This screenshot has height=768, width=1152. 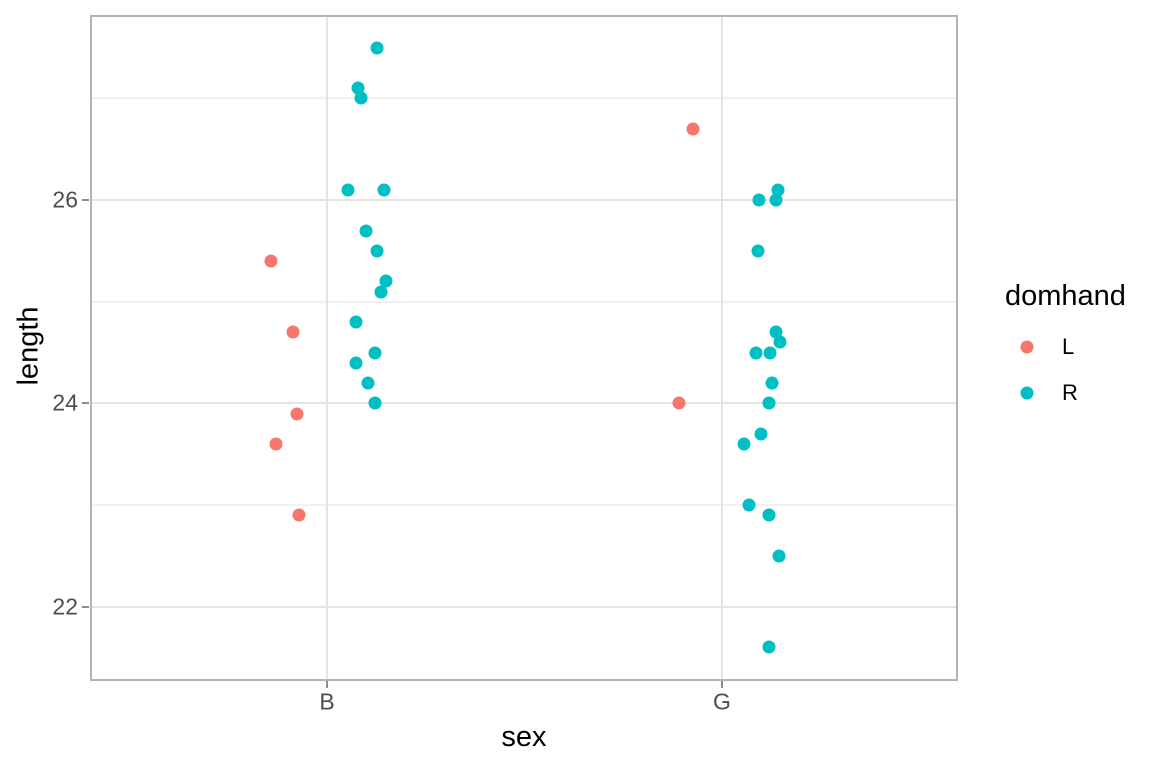 I want to click on y-axis-tick-label: 26, so click(x=65, y=199).